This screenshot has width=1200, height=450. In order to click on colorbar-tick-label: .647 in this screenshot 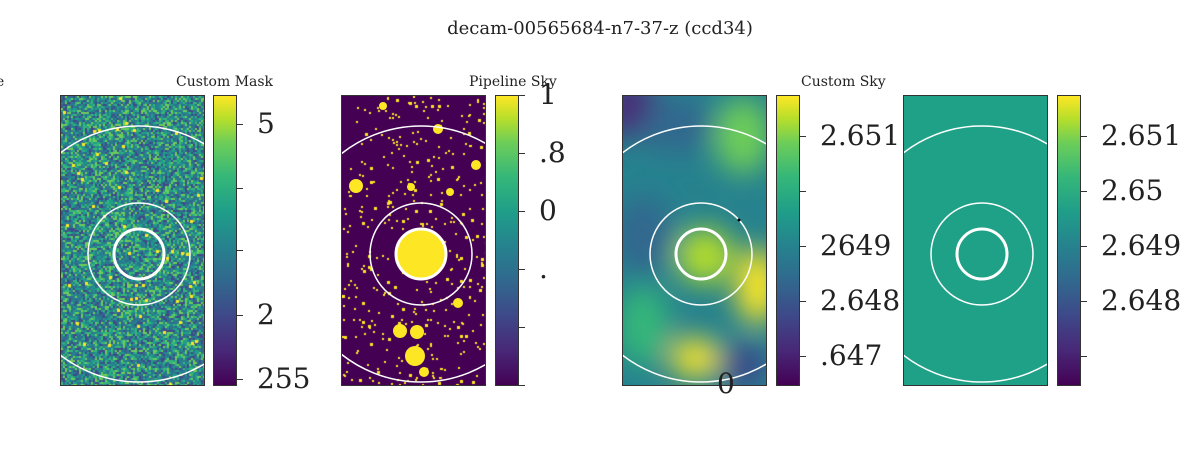, I will do `click(851, 355)`.